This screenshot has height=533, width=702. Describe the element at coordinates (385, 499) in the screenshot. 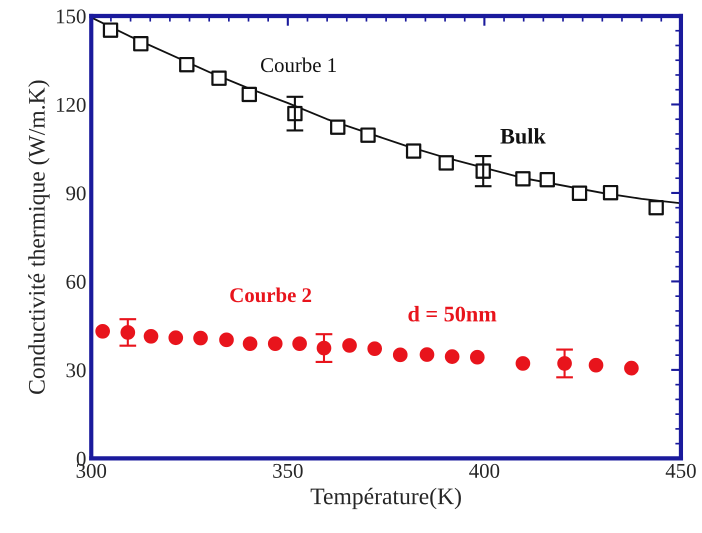

I see `x-axis-title: Température(K)` at that location.